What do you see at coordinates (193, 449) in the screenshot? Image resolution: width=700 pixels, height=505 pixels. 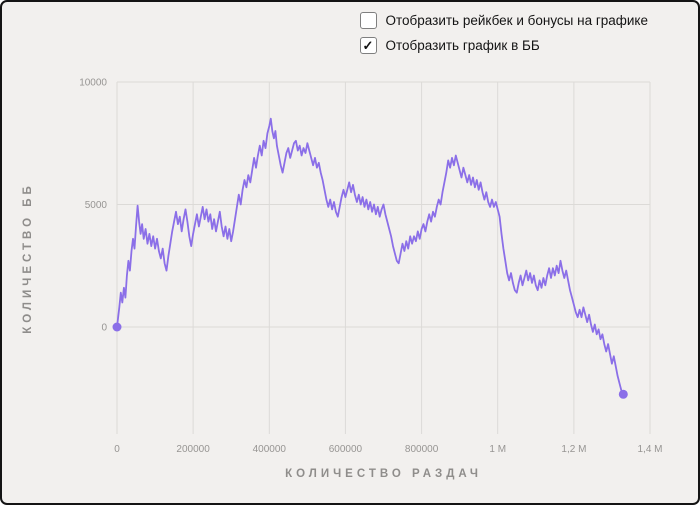 I see `x-tick-label: 200000` at bounding box center [193, 449].